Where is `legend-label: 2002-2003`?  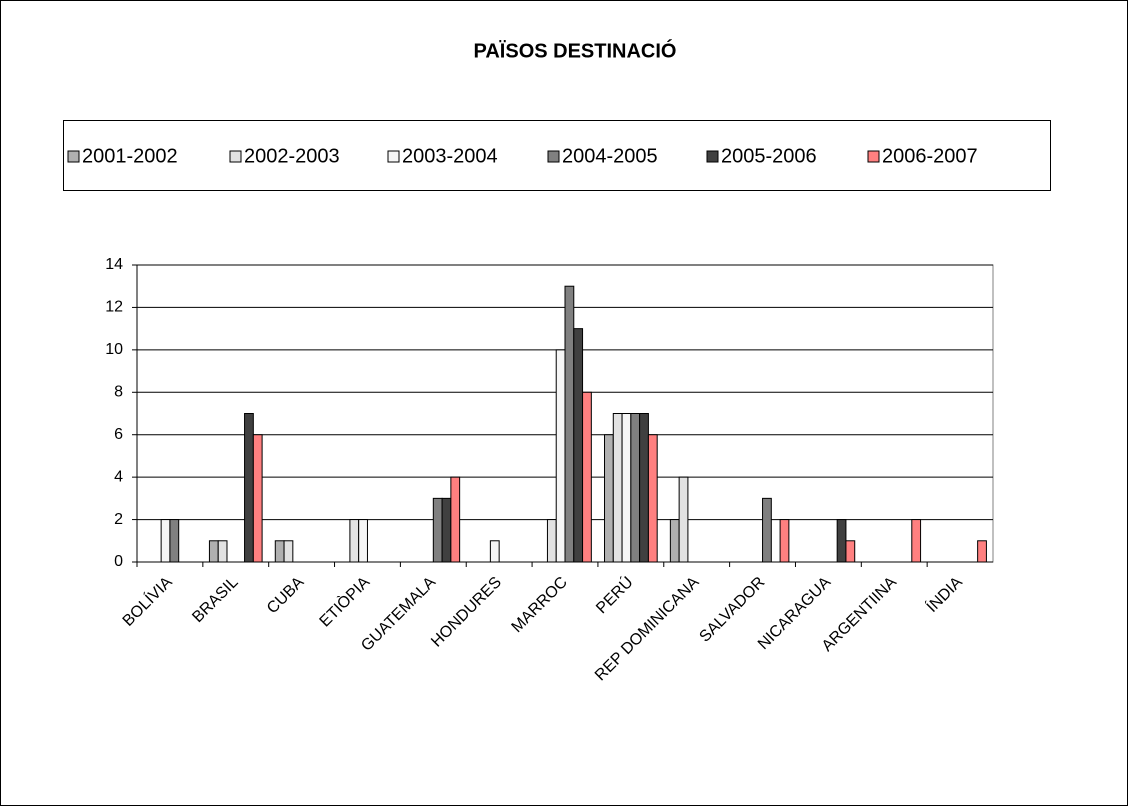 legend-label: 2002-2003 is located at coordinates (292, 156).